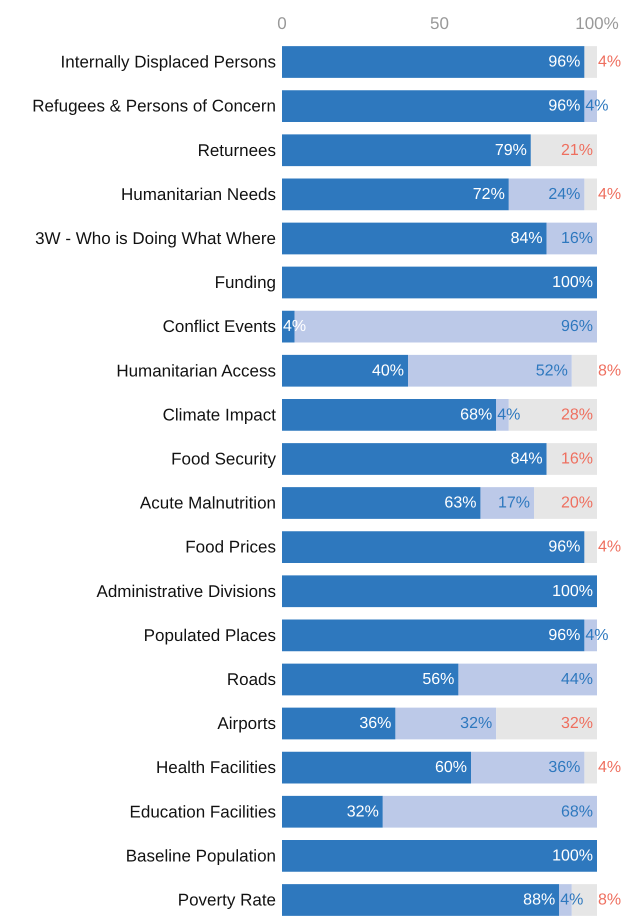 This screenshot has height=922, width=627. Describe the element at coordinates (450, 767) in the screenshot. I see `data-label: 60%` at that location.